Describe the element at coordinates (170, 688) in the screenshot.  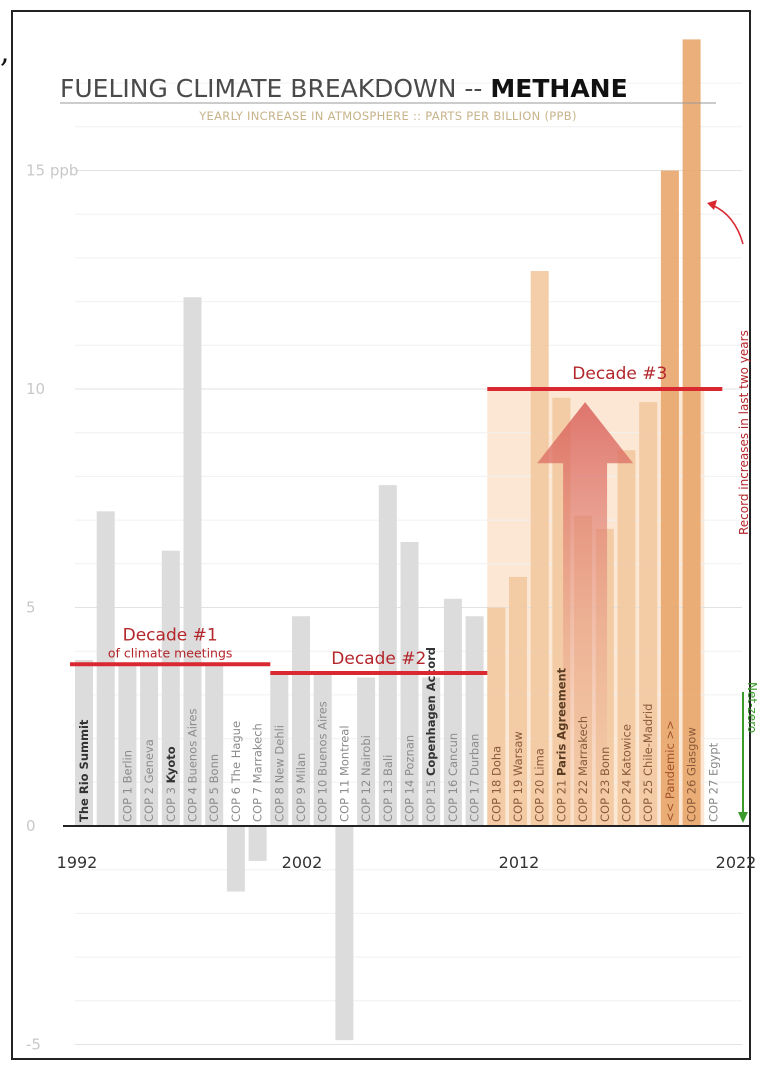
I see `bar-1996` at that location.